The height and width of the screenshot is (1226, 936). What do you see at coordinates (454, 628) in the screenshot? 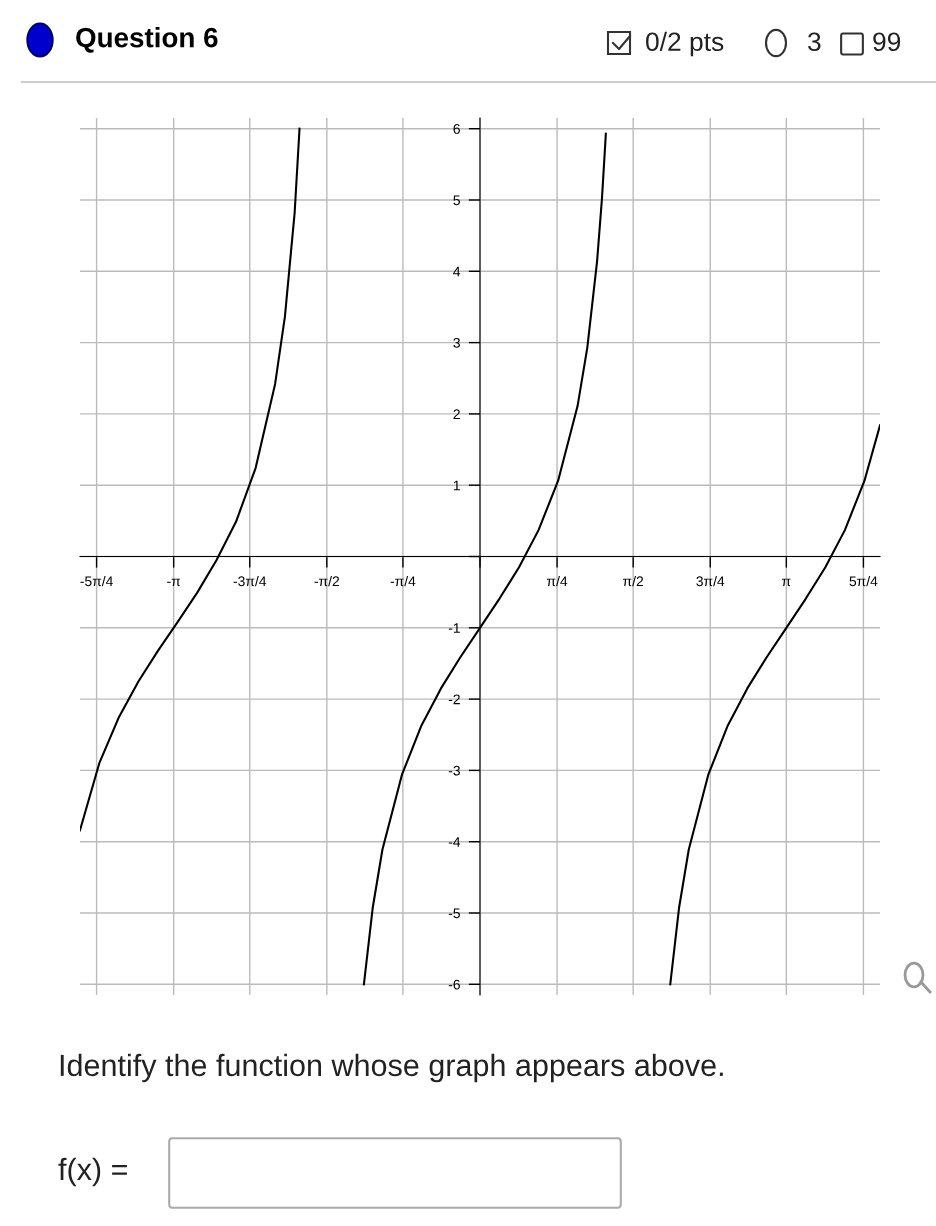
I see `y-tick-label: -1` at bounding box center [454, 628].